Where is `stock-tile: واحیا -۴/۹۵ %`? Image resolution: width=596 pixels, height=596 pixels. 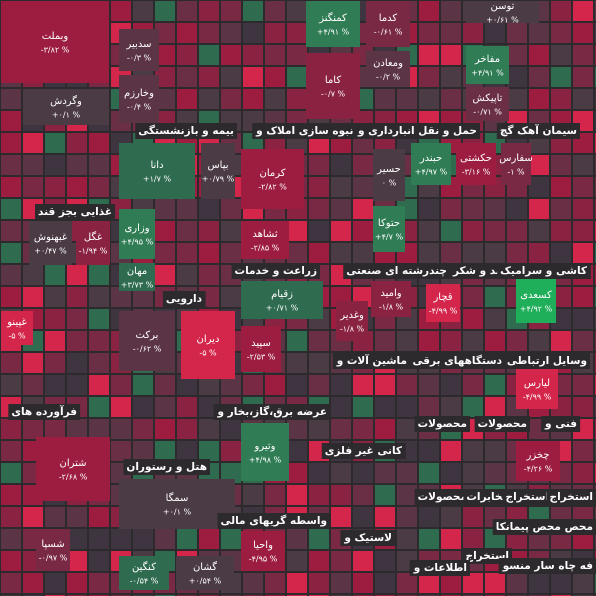 stock-tile: واحیا -۴/۹۵ % is located at coordinates (263, 551).